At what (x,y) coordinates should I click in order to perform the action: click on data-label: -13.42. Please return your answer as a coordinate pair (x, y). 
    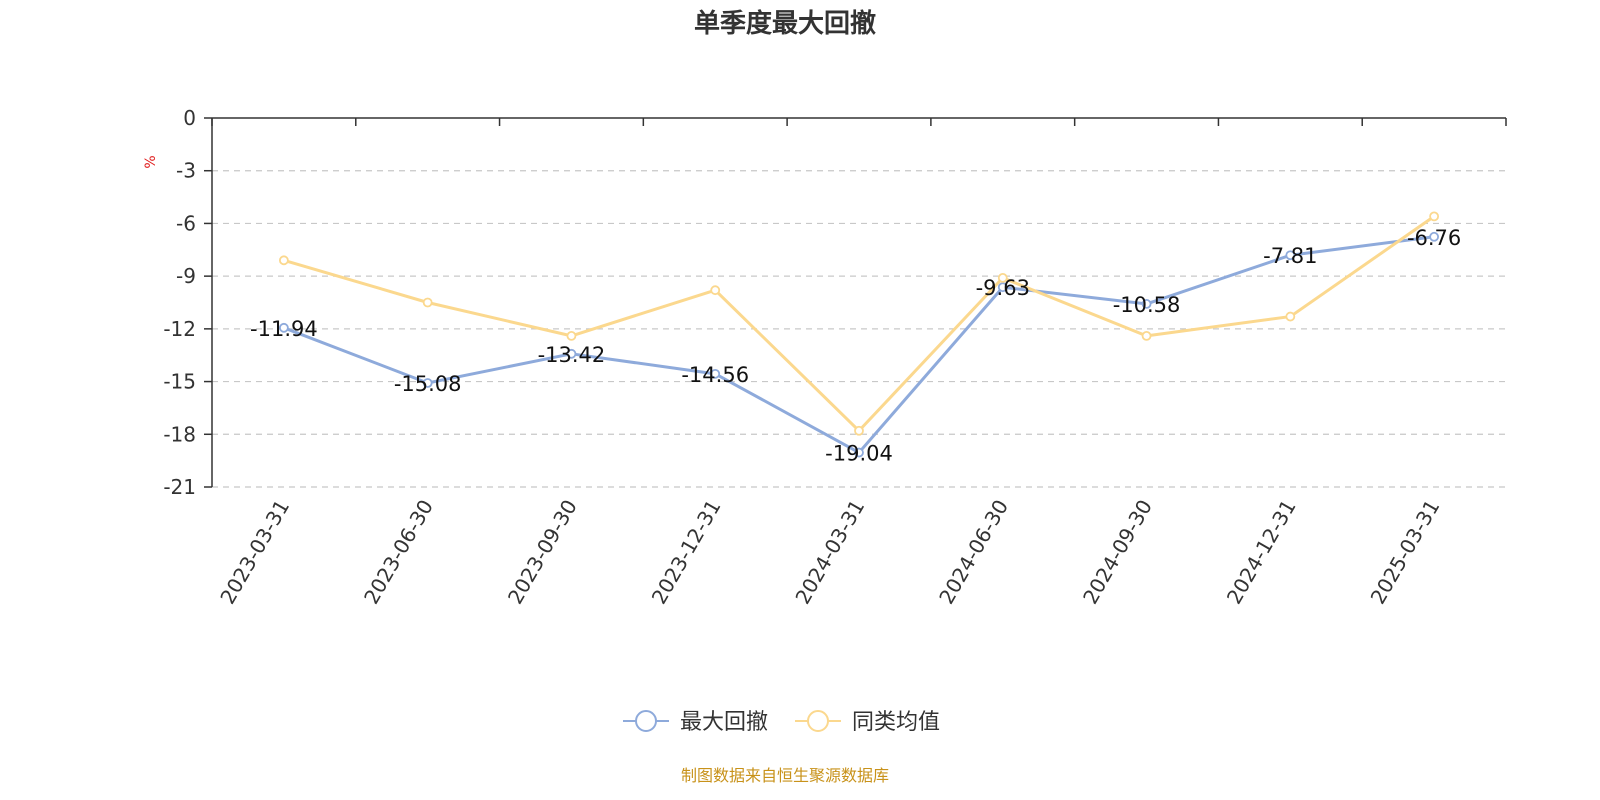
    Looking at the image, I should click on (572, 355).